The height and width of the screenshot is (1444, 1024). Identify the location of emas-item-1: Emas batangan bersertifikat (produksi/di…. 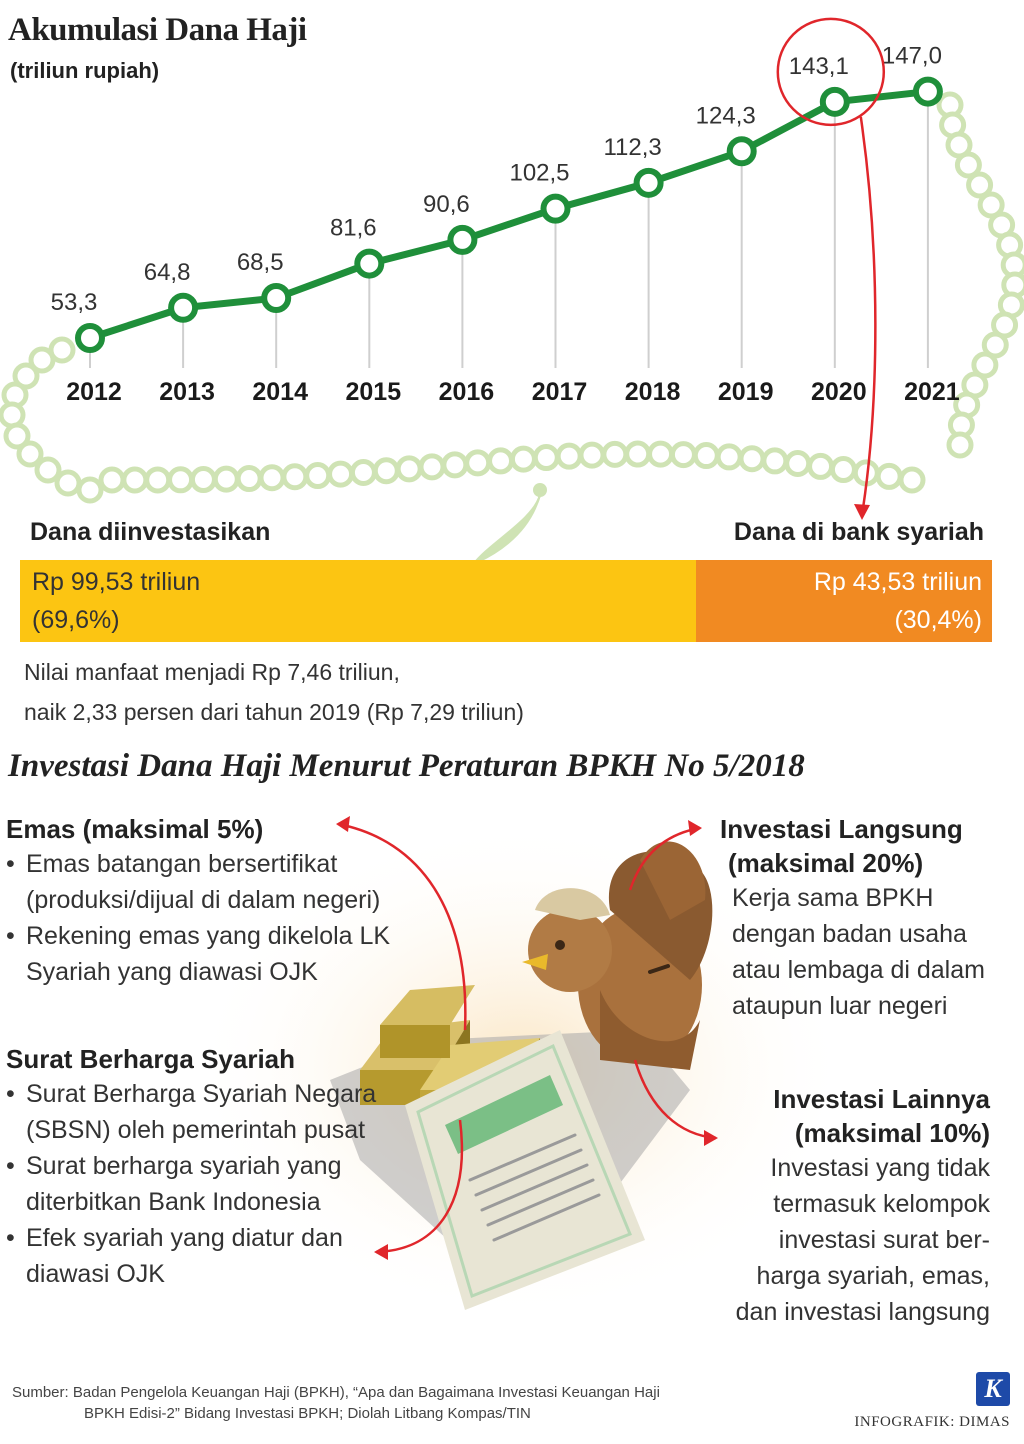
(231, 882).